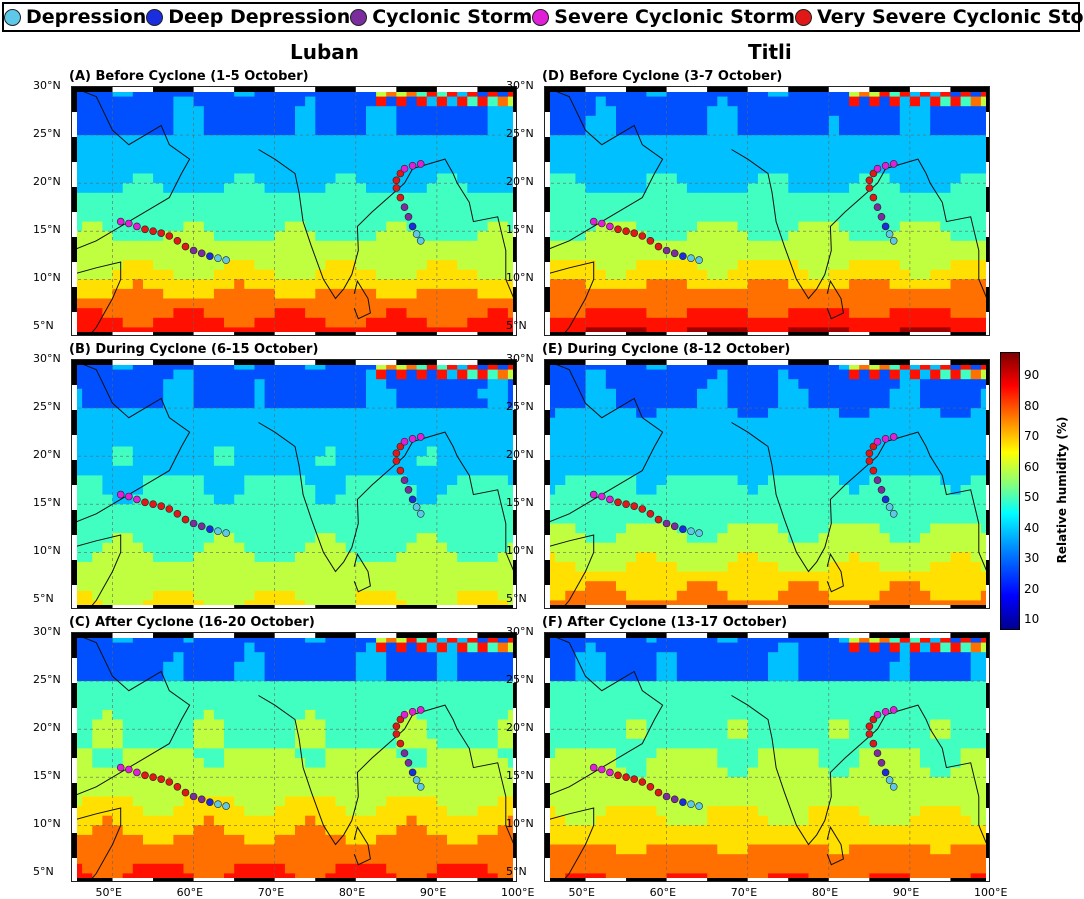 The image size is (1084, 899). Describe the element at coordinates (1031, 528) in the screenshot. I see `colorbar-tick-label: 40` at that location.